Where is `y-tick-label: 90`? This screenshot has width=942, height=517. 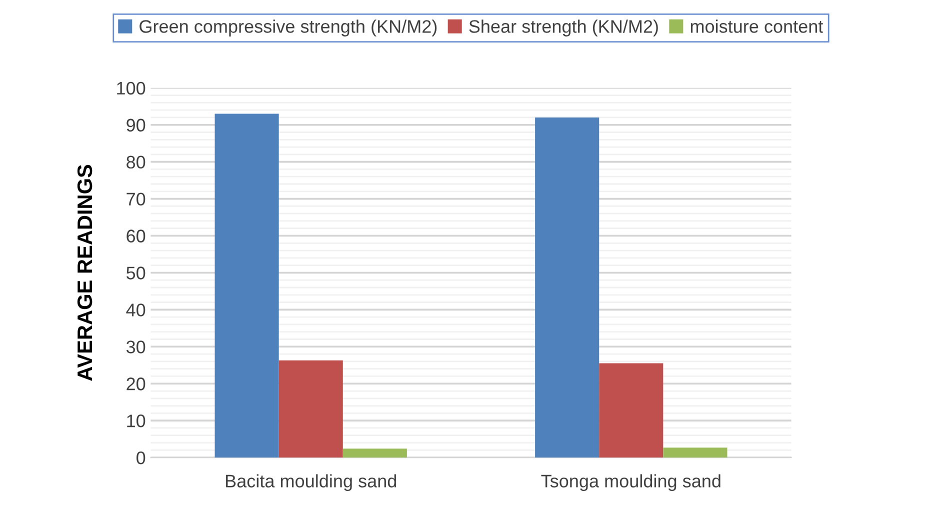
y-tick-label: 90 is located at coordinates (136, 125).